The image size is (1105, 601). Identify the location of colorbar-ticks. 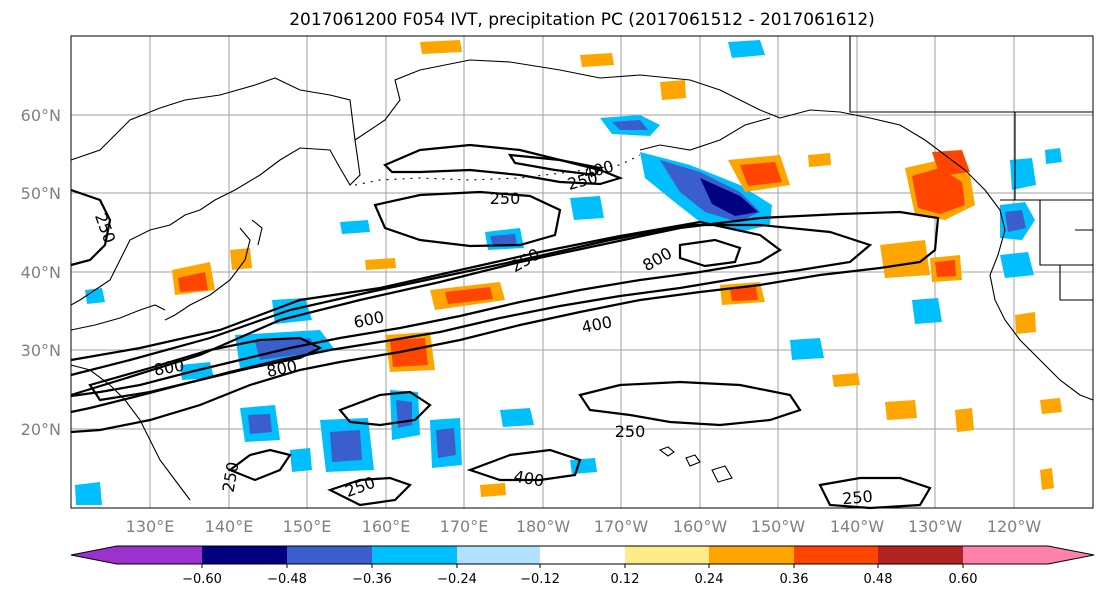
(582, 566).